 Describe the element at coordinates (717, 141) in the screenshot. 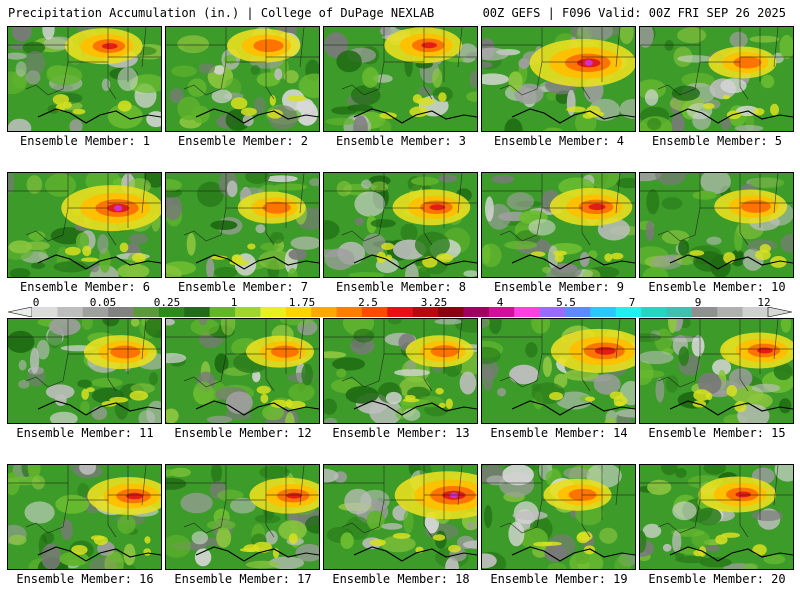

I see `ensemble-member-label: Ensemble Member: 5` at that location.